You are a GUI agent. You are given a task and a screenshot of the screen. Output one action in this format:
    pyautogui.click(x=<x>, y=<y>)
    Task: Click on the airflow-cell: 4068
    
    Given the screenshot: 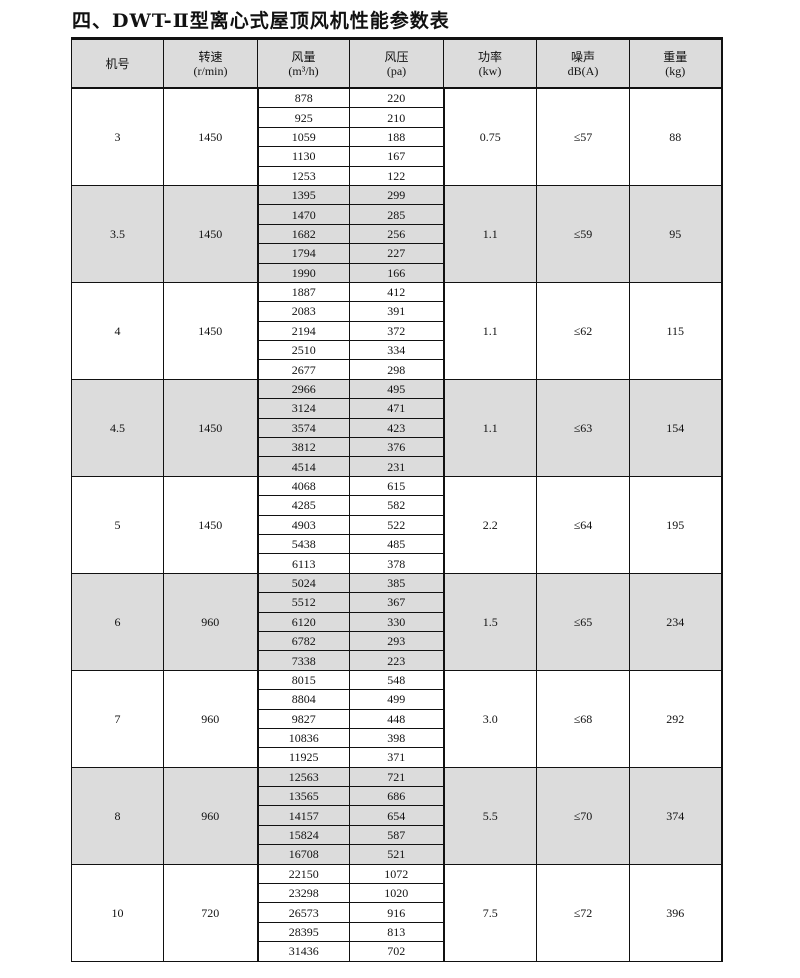 What is the action you would take?
    pyautogui.click(x=303, y=486)
    